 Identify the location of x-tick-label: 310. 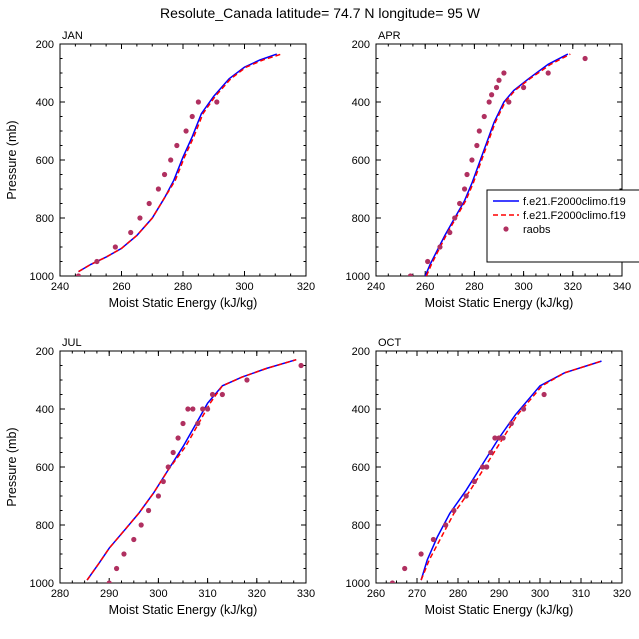
(581, 594).